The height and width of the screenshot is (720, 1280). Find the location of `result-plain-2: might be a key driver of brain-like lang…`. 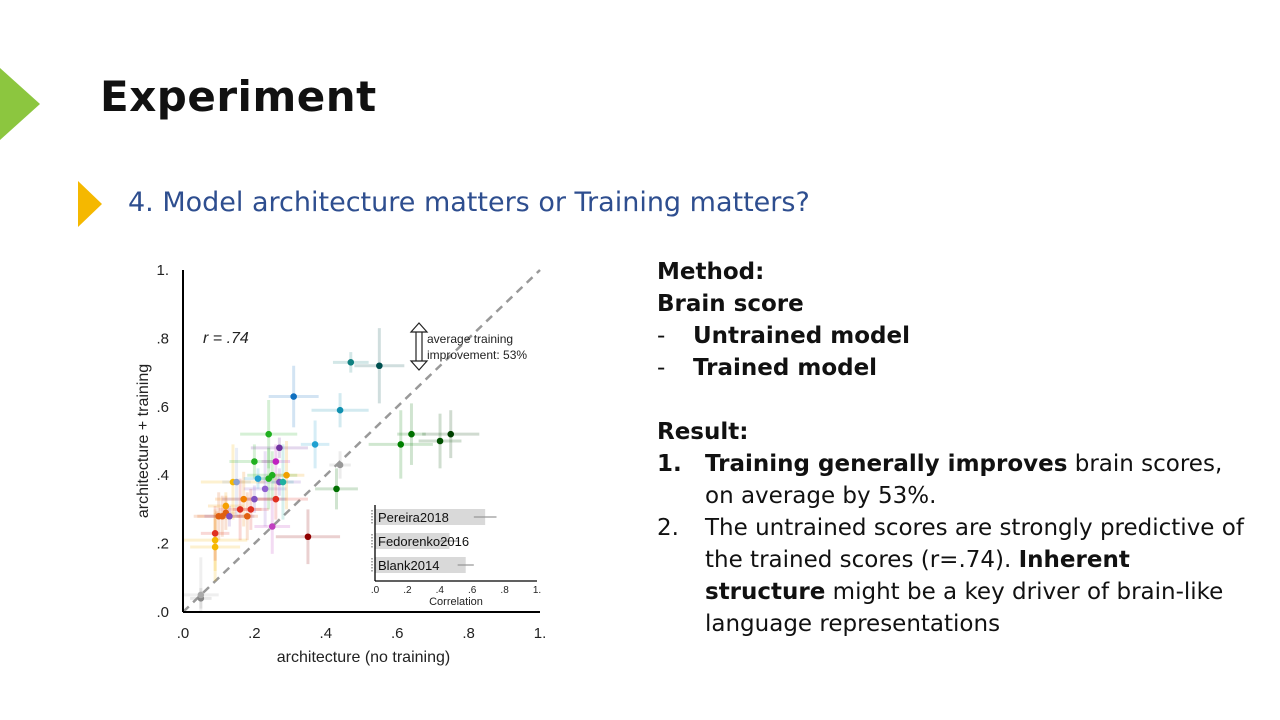

result-plain-2: might be a key driver of brain-like lang… is located at coordinates (964, 608).